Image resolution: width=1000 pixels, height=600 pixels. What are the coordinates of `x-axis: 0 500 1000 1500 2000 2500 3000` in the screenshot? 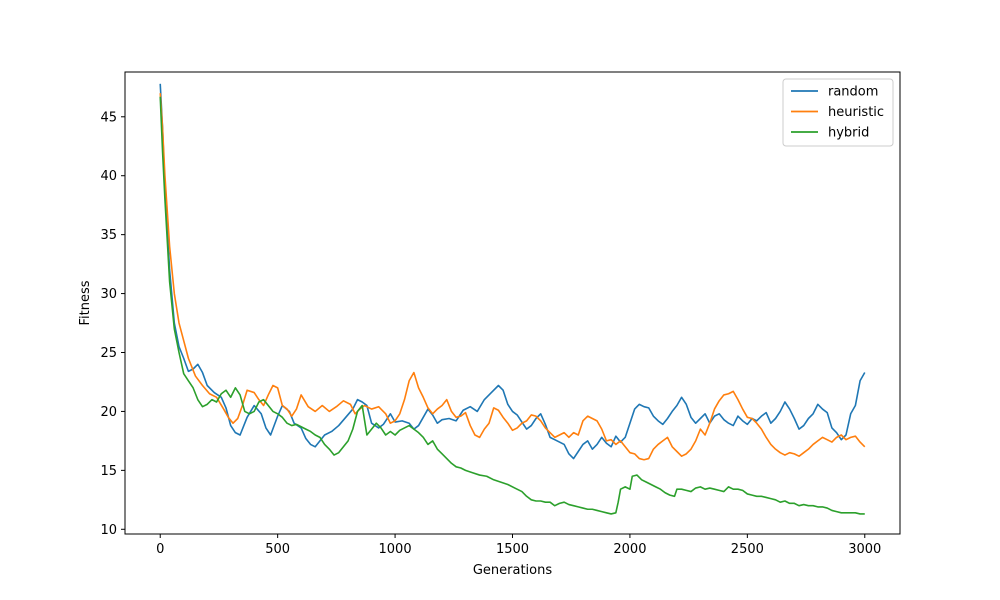 It's located at (518, 545).